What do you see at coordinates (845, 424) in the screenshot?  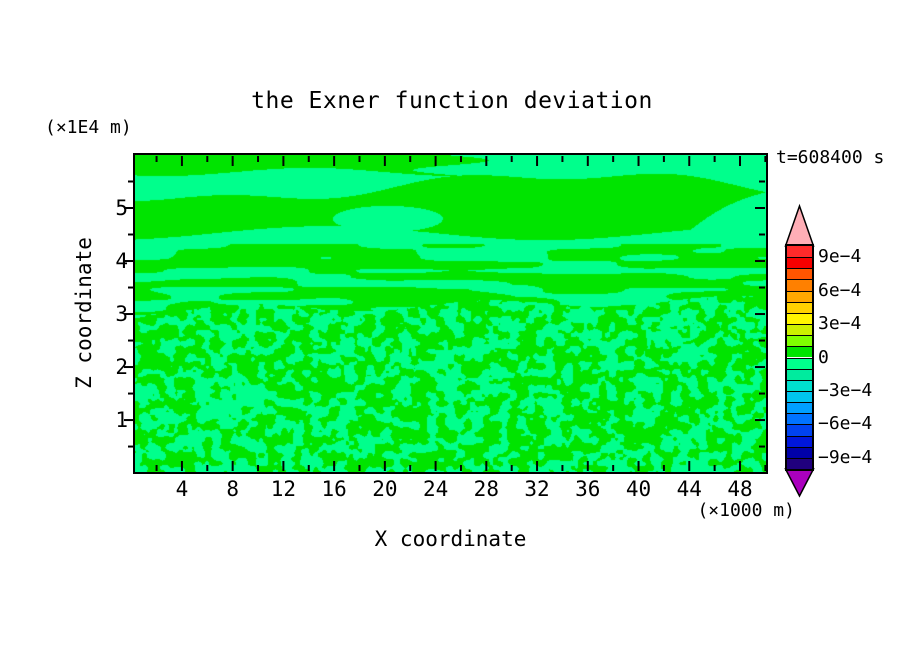 I see `colorbar-tick-label: −6e−4` at bounding box center [845, 424].